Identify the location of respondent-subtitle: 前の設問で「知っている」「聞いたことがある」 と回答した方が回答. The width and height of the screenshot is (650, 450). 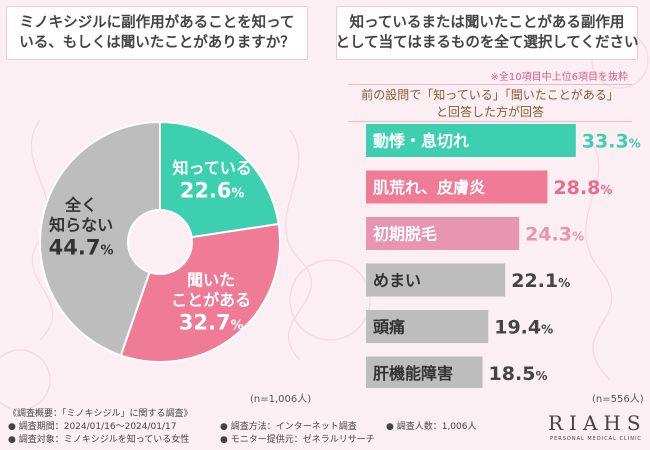
(490, 103).